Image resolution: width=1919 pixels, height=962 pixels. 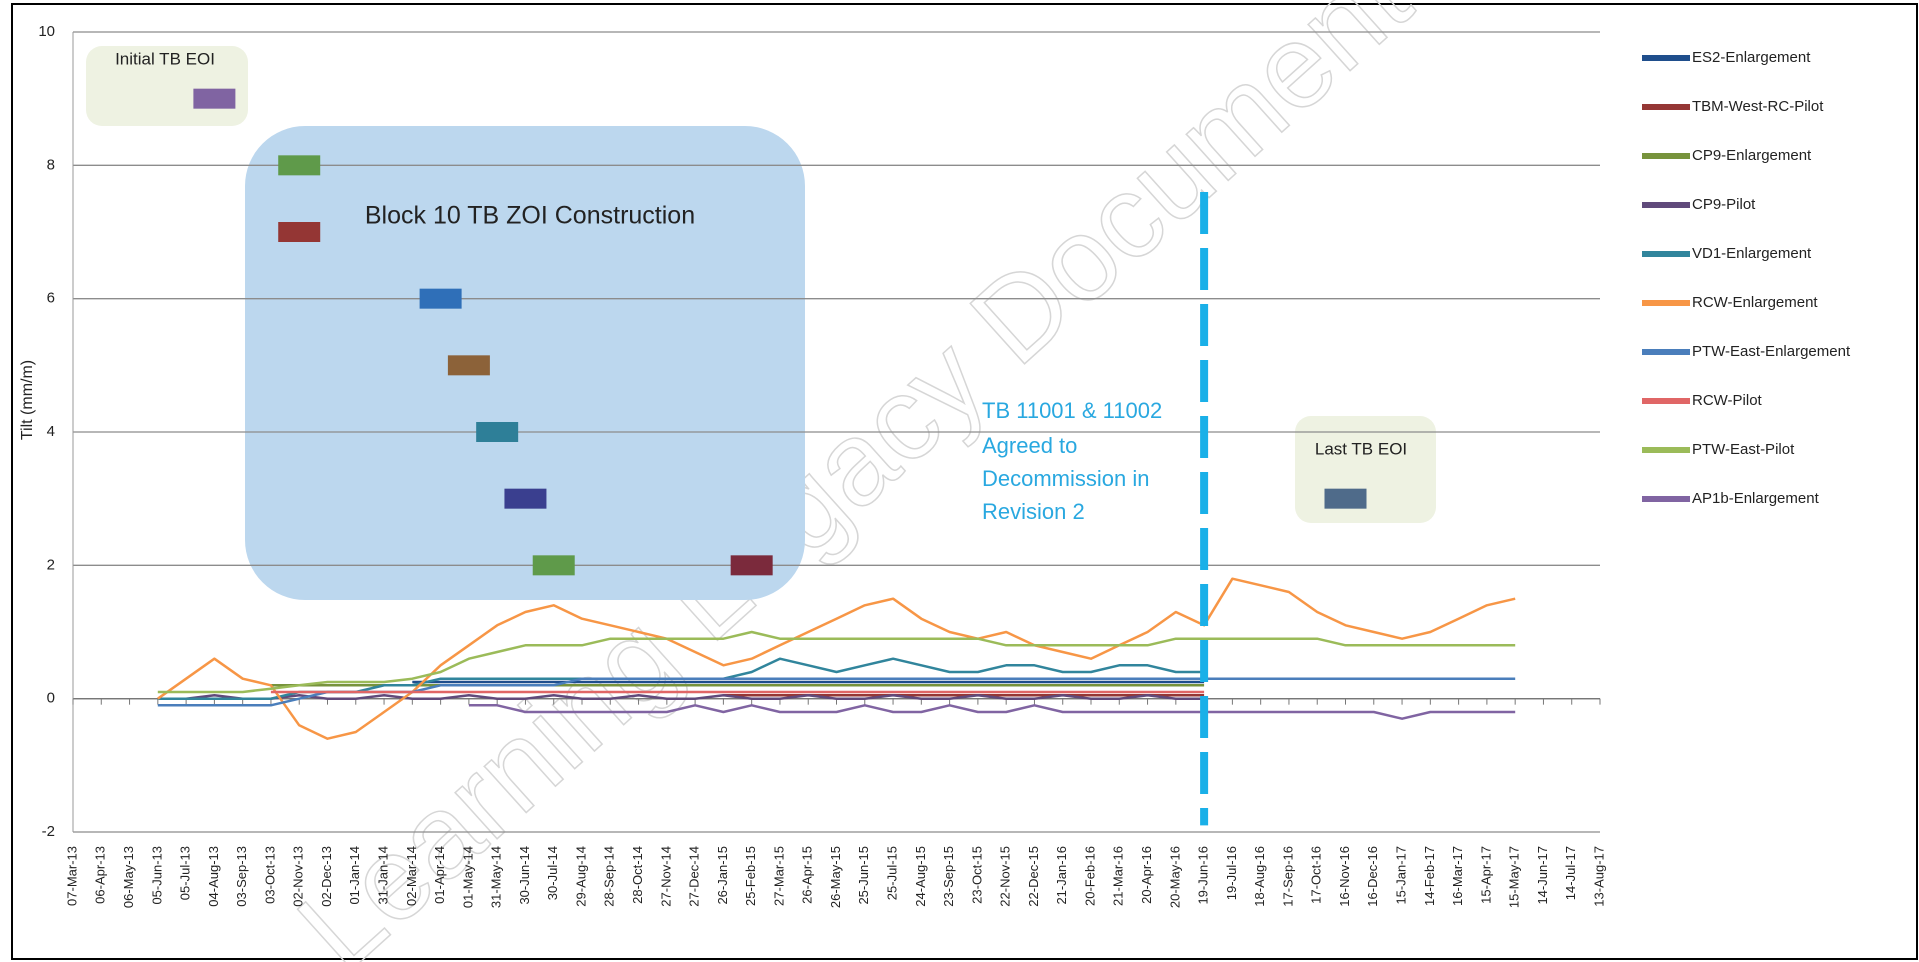 What do you see at coordinates (100, 875) in the screenshot?
I see `x-tick-label: 06-Apr-13` at bounding box center [100, 875].